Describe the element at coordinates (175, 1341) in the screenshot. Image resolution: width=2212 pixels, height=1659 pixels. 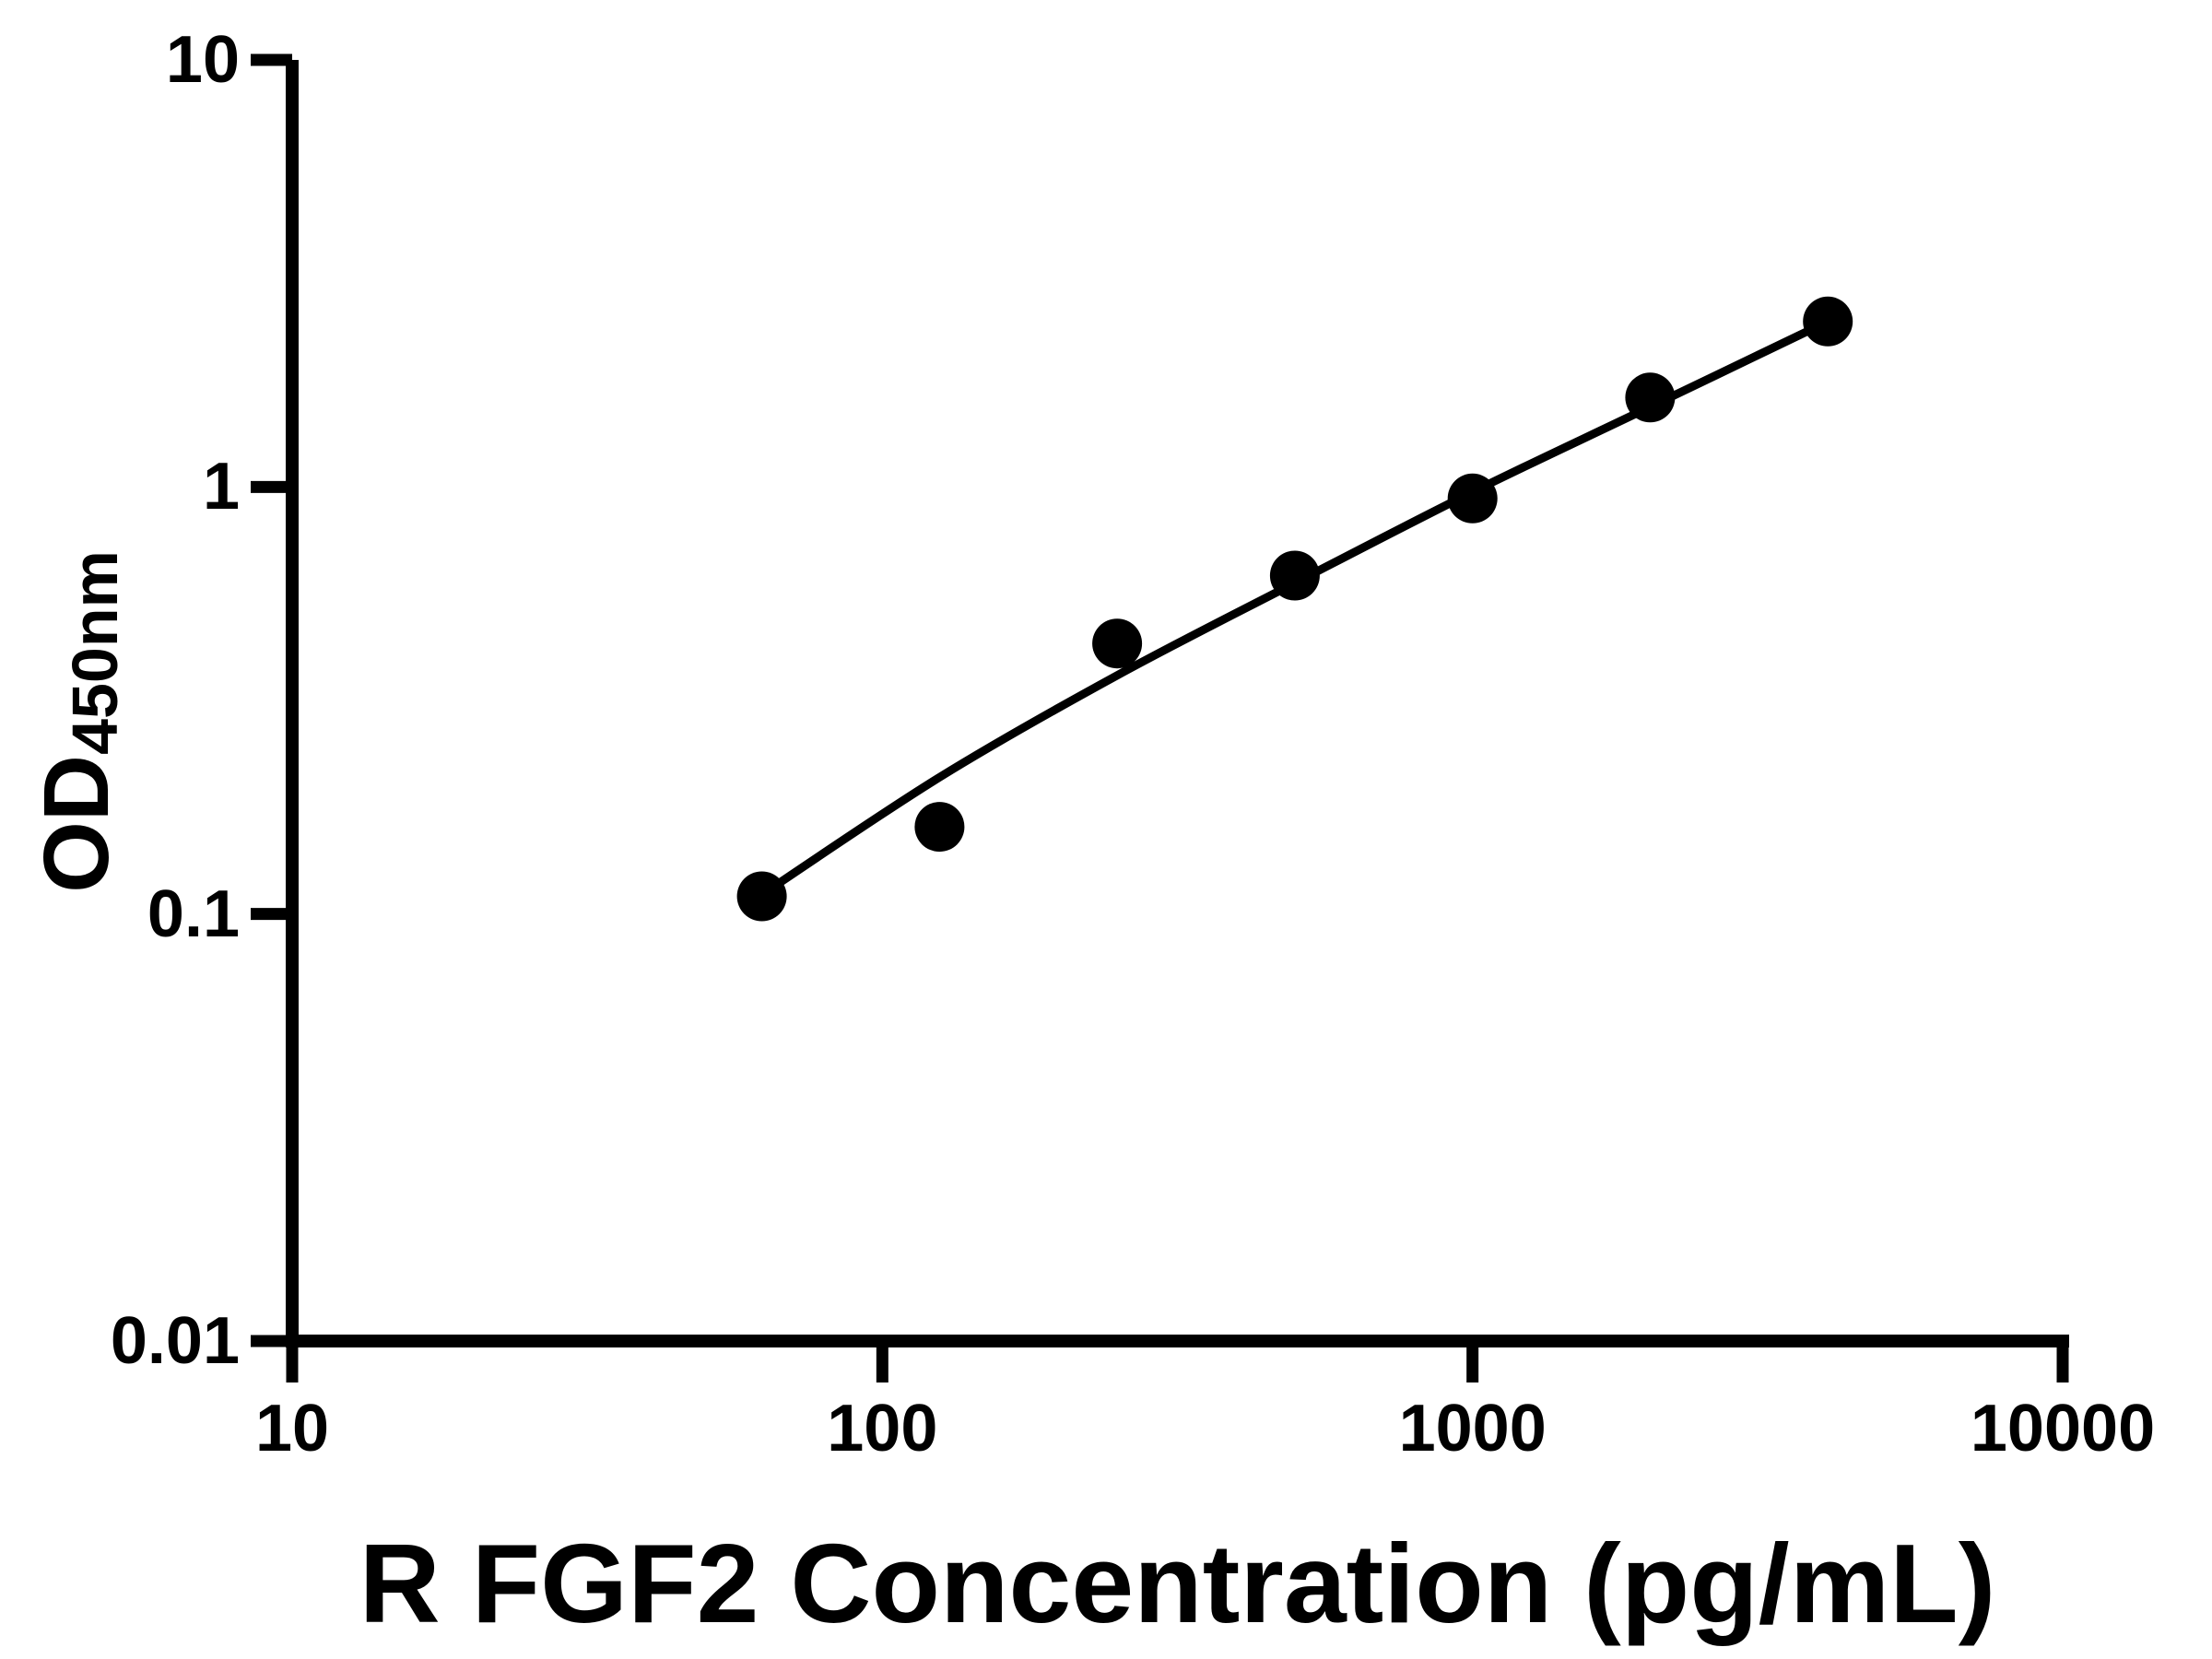
I see `y-tick-label: 0.01` at that location.